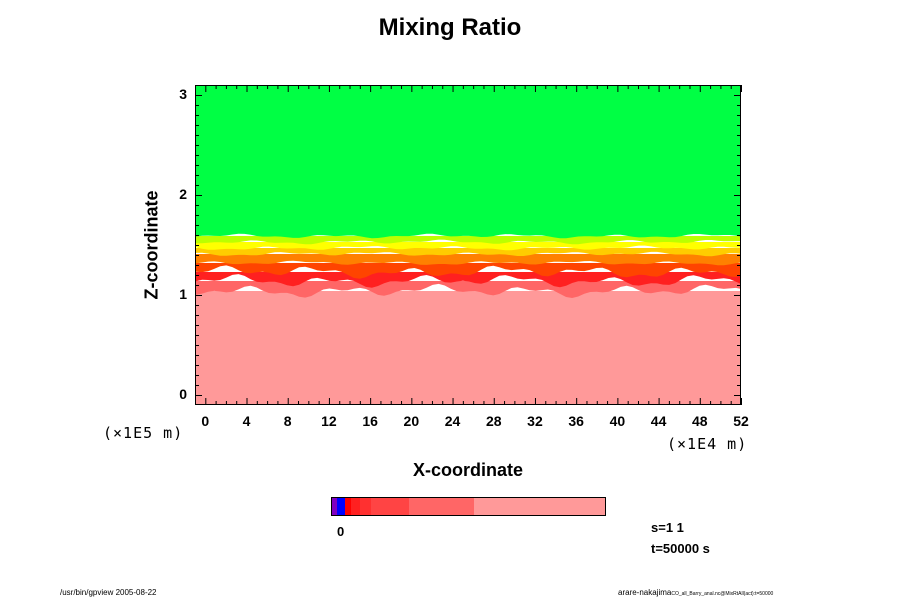 The image size is (900, 600). Describe the element at coordinates (341, 531) in the screenshot. I see `colorbar-label: 0` at that location.